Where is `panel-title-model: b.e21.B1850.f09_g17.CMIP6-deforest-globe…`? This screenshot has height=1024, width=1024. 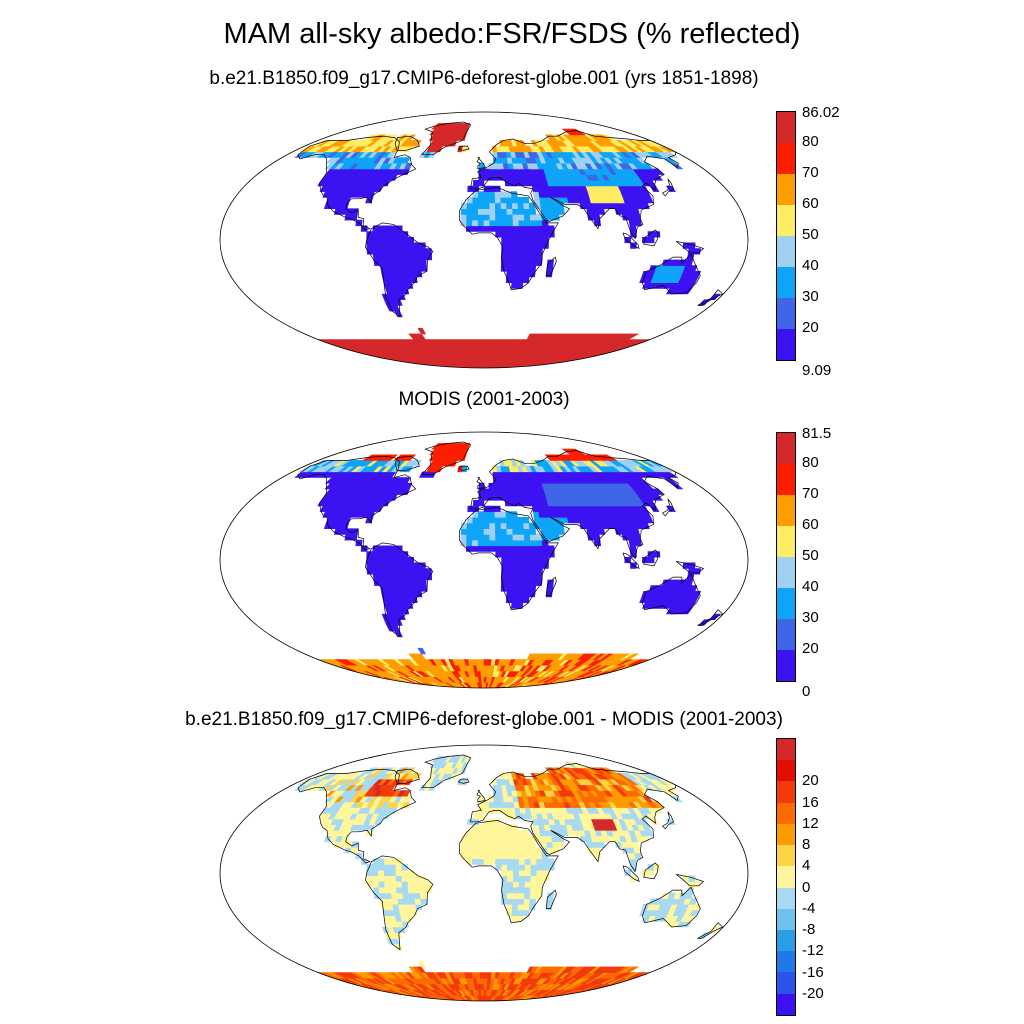 panel-title-model: b.e21.B1850.f09_g17.CMIP6-deforest-globe… is located at coordinates (484, 78).